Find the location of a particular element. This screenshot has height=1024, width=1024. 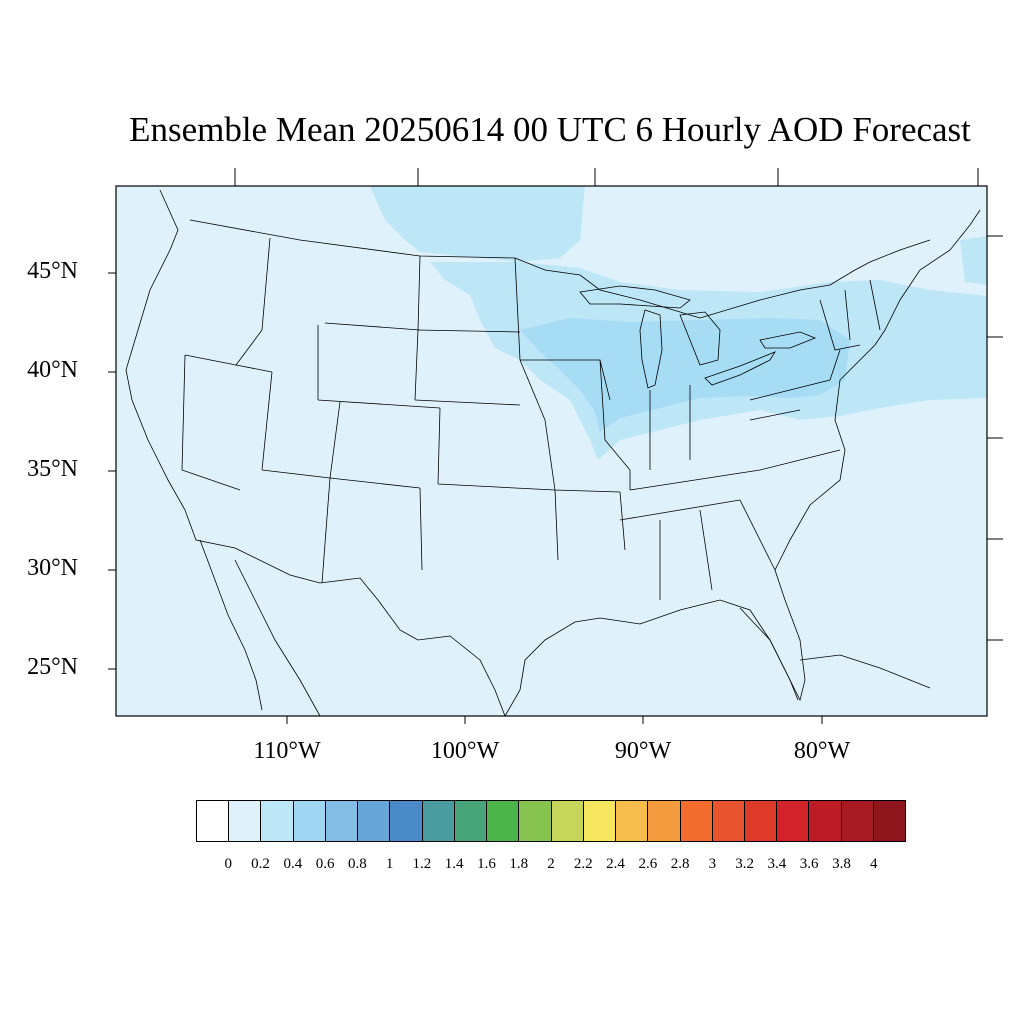

colorbar-label-14: 2.8 is located at coordinates (680, 864).